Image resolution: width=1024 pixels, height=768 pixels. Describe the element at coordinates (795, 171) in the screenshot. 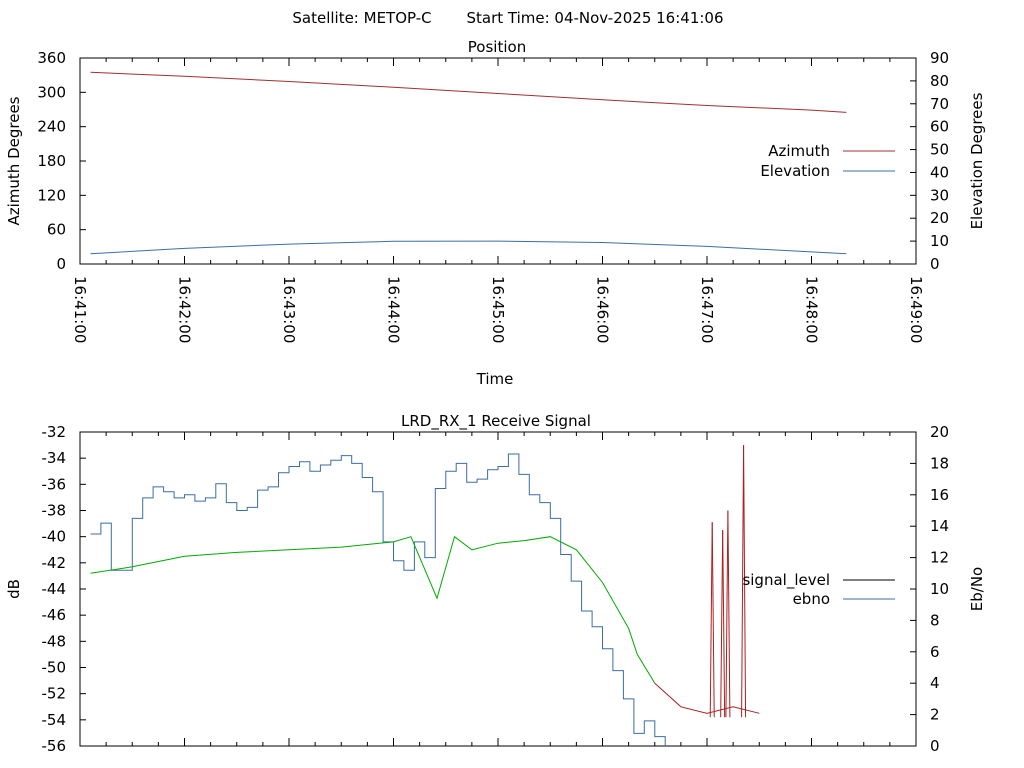

I see `legend1-label-1: Elevation` at that location.